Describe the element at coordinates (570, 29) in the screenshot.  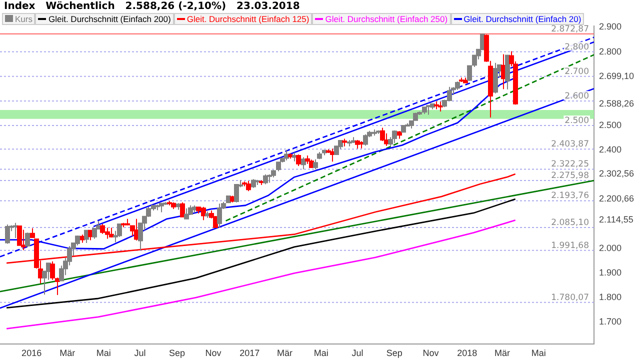
I see `ref-line-label: 2.872,87` at that location.